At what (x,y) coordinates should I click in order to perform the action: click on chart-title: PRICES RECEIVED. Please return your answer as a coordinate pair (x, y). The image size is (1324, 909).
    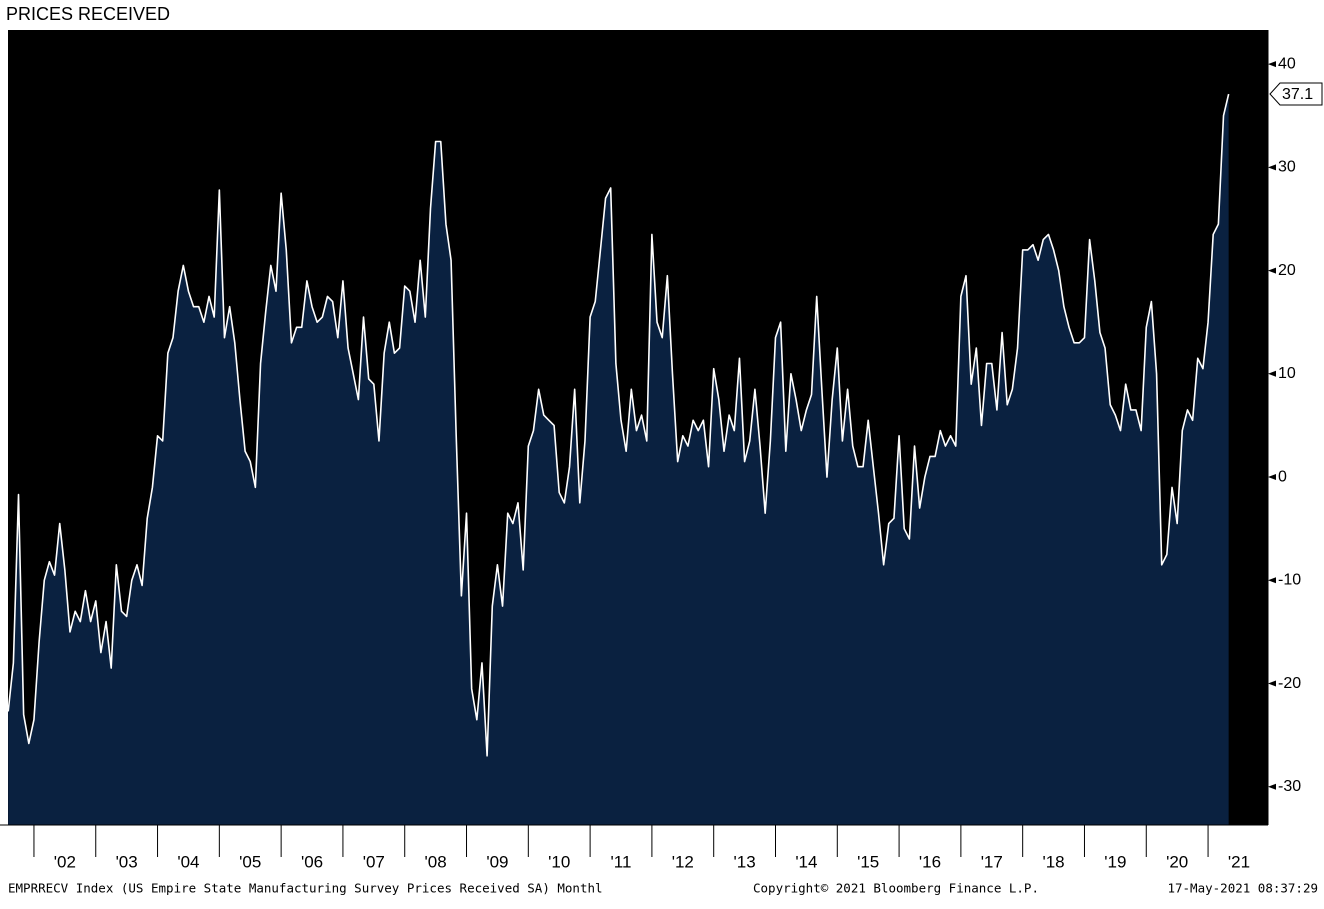
    Looking at the image, I should click on (88, 14).